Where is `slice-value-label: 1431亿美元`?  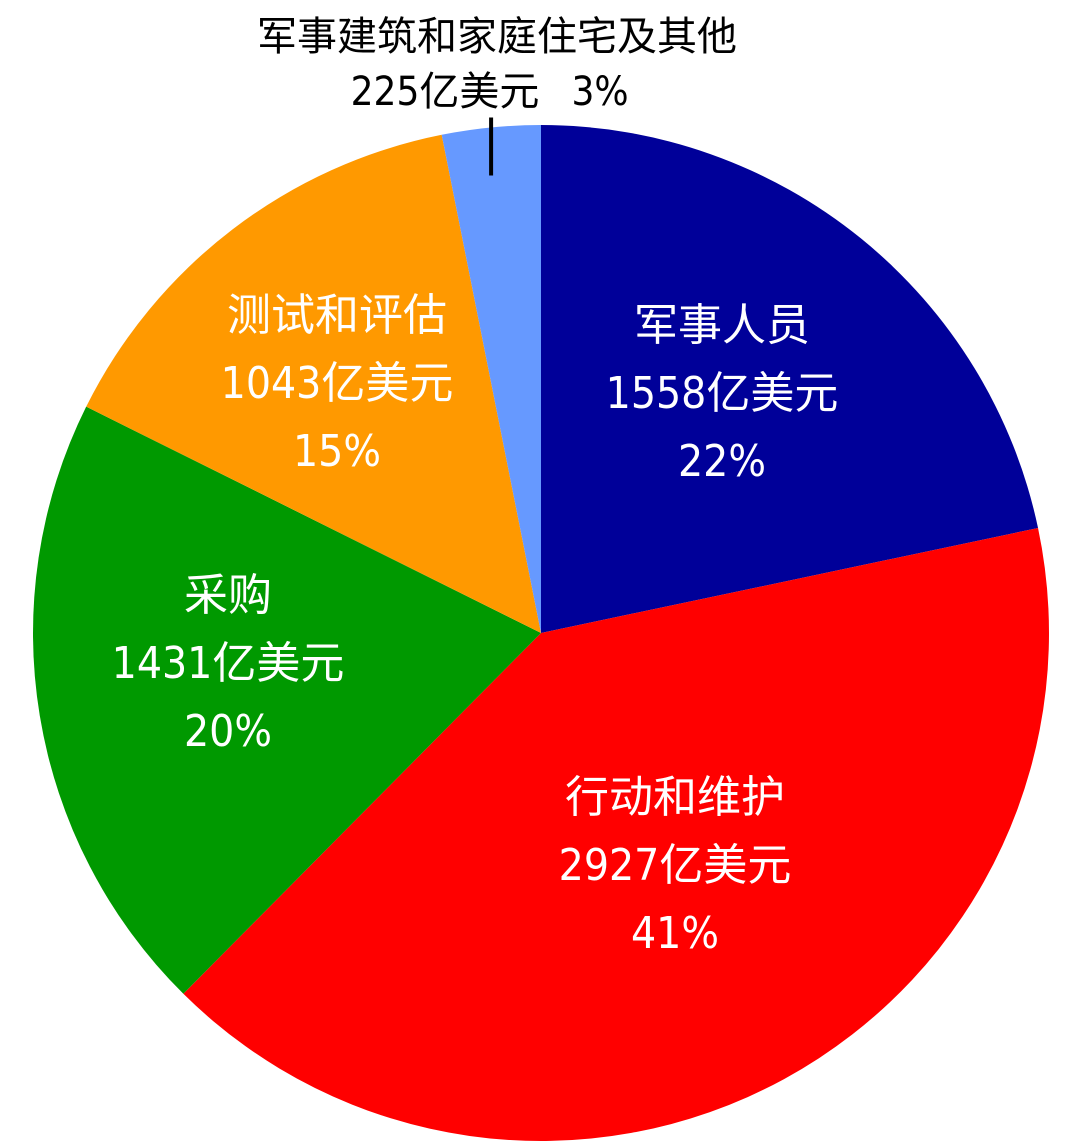
slice-value-label: 1431亿美元 is located at coordinates (228, 663).